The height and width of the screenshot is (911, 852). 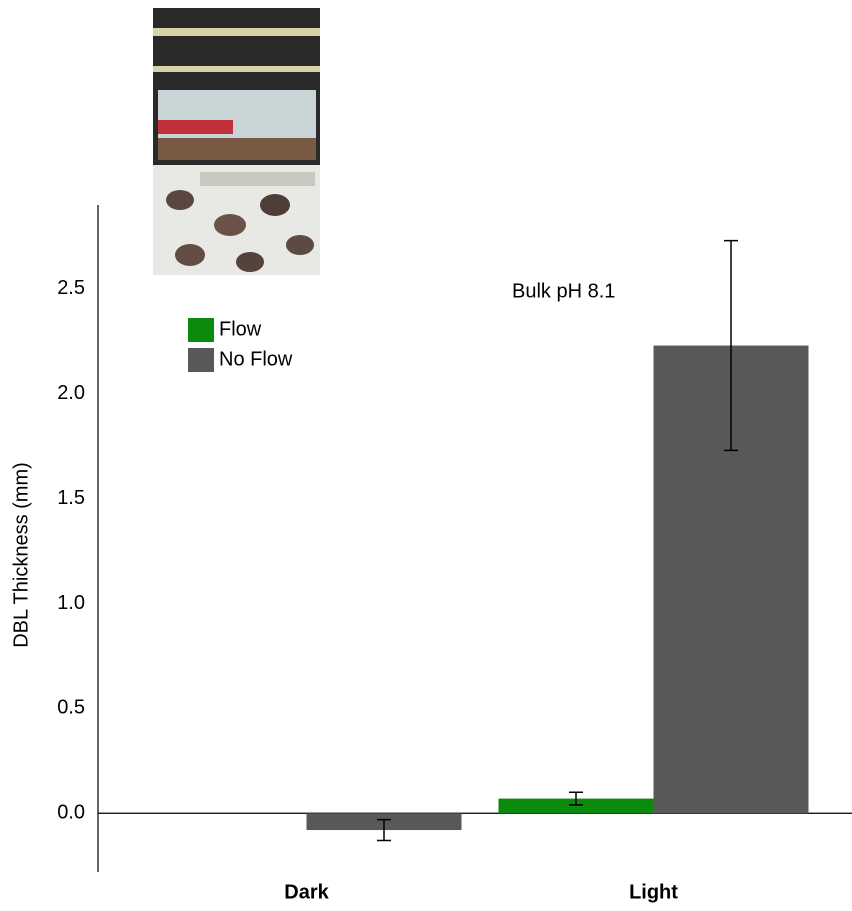 What do you see at coordinates (71, 603) in the screenshot?
I see `y-tick-label: 1.0` at bounding box center [71, 603].